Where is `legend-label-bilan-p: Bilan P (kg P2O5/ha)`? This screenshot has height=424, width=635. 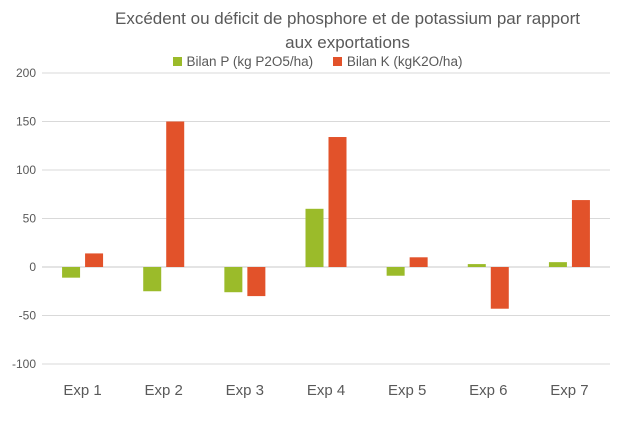 legend-label-bilan-p: Bilan P (kg P2O5/ha) is located at coordinates (250, 61).